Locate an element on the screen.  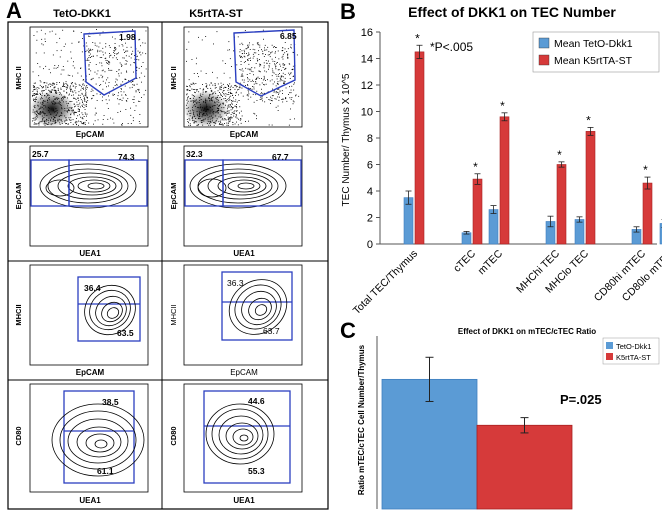
contour-plot-teto-r4: 38.5 61.1 is located at coordinates (89, 438).